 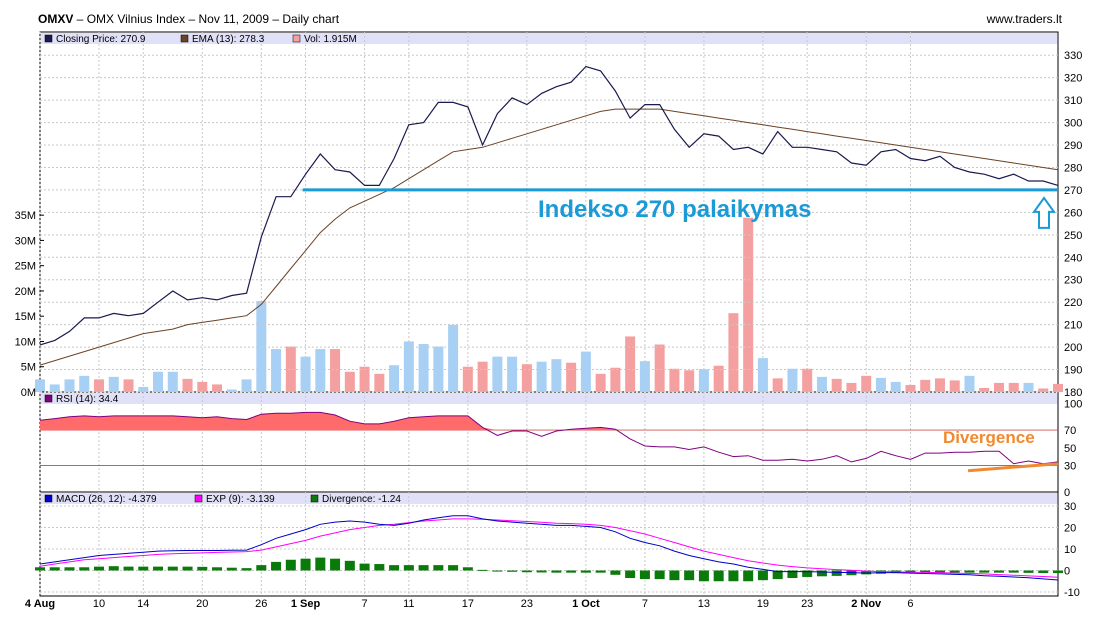 I want to click on x-tick-label: 7, so click(x=645, y=604).